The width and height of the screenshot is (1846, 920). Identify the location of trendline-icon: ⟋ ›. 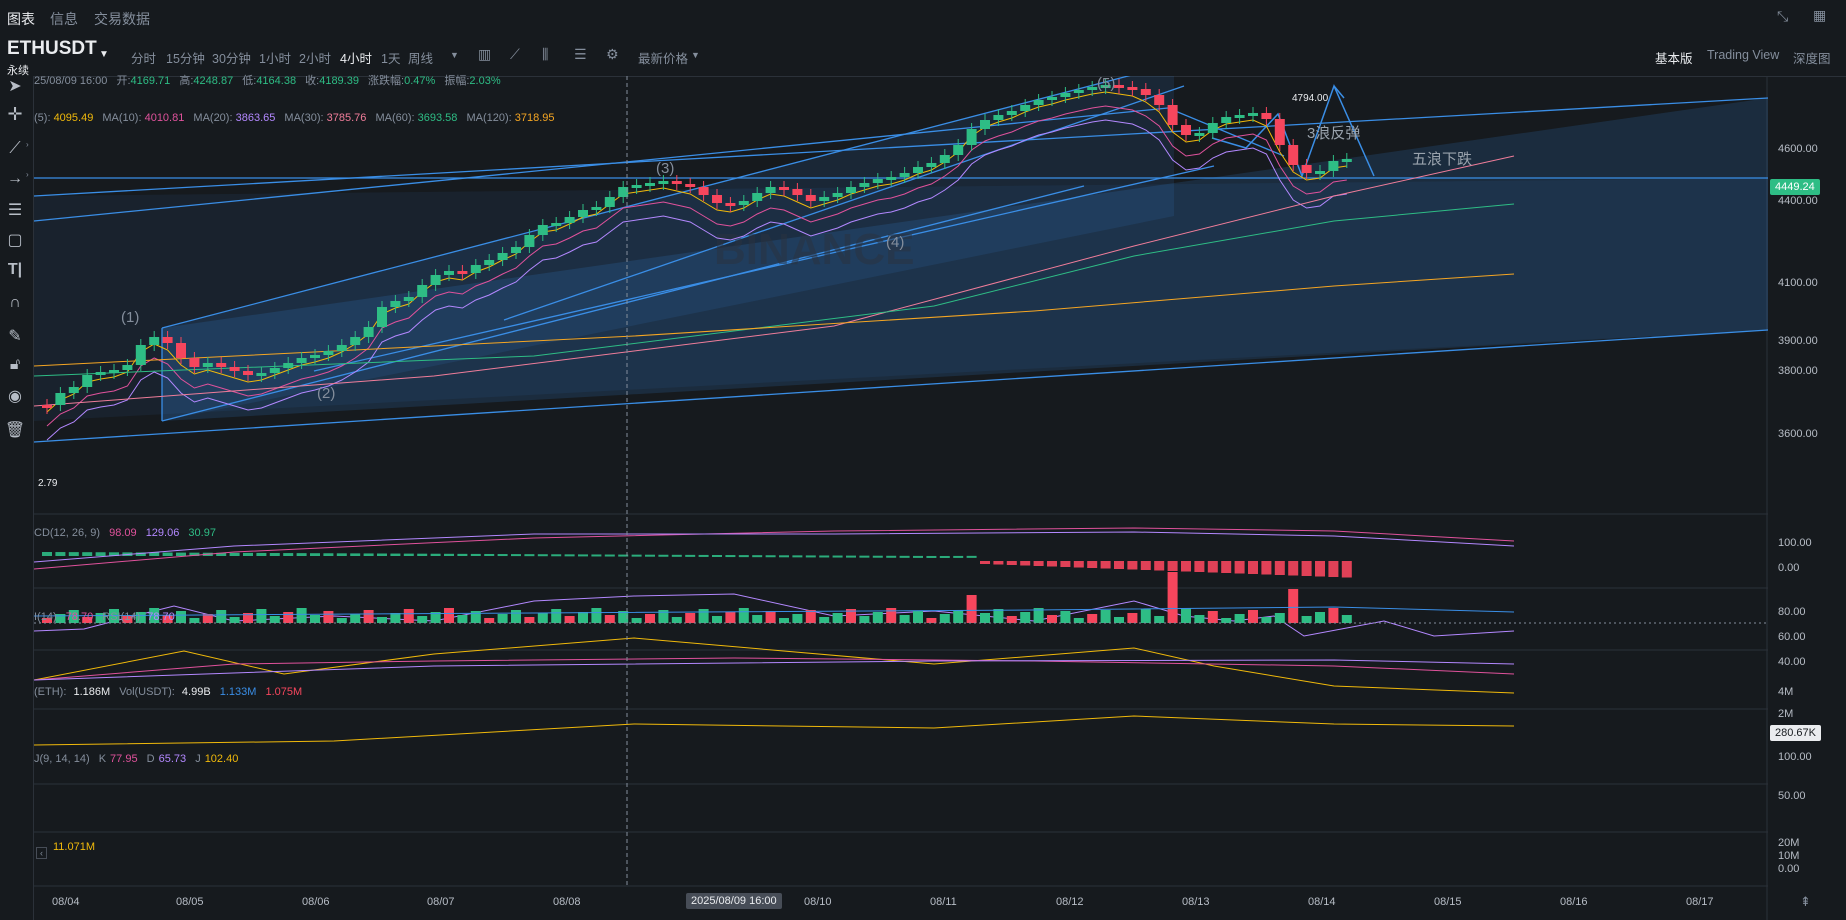
(19, 148).